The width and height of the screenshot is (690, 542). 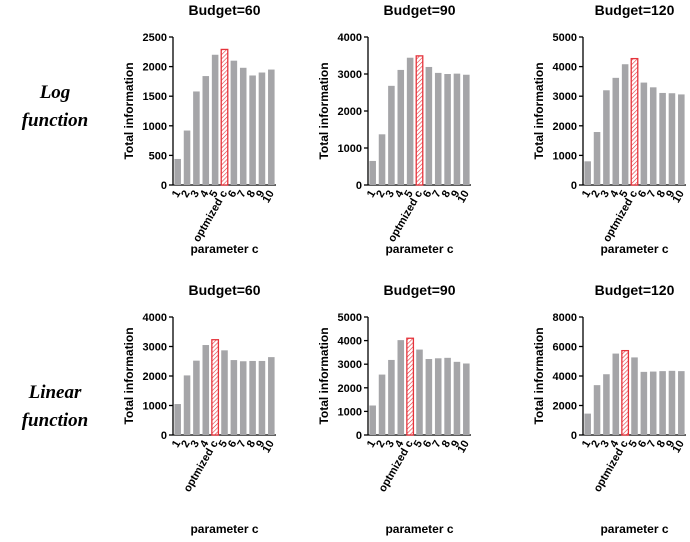 I want to click on y-tick-label: 2500, so click(x=155, y=38).